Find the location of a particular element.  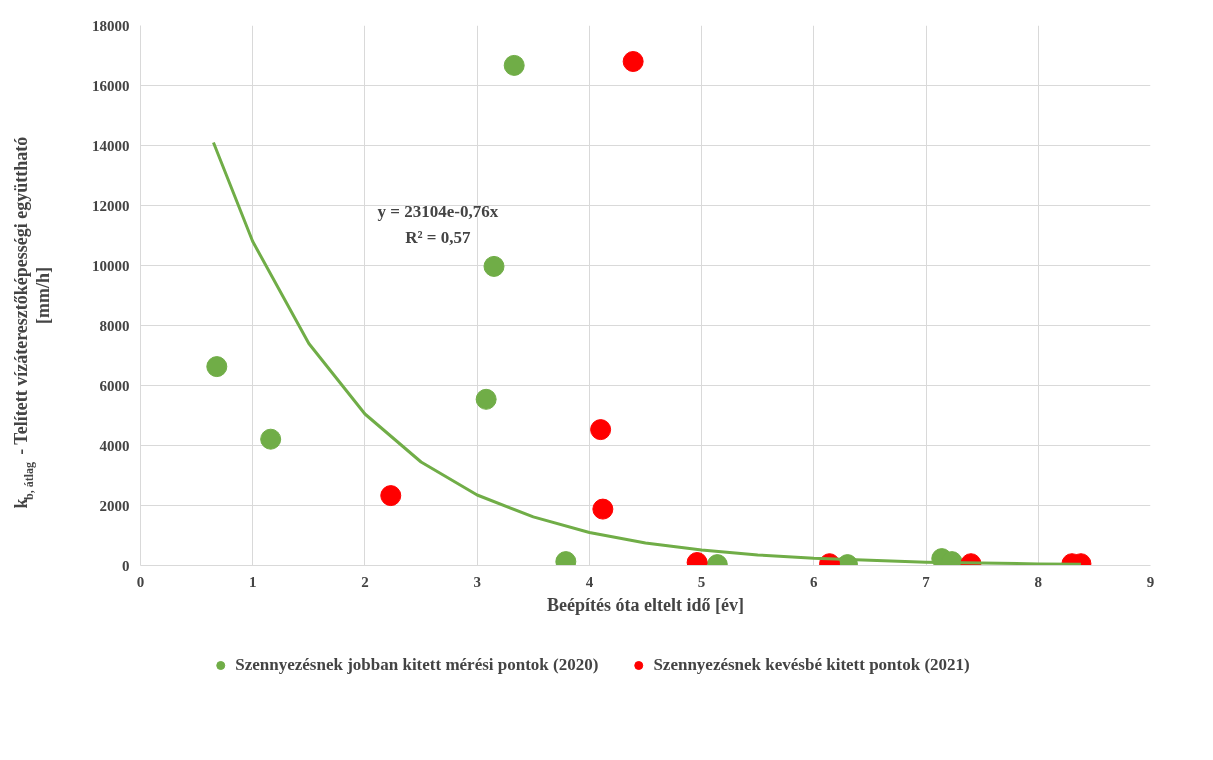

x-tick-label: 2 is located at coordinates (365, 581).